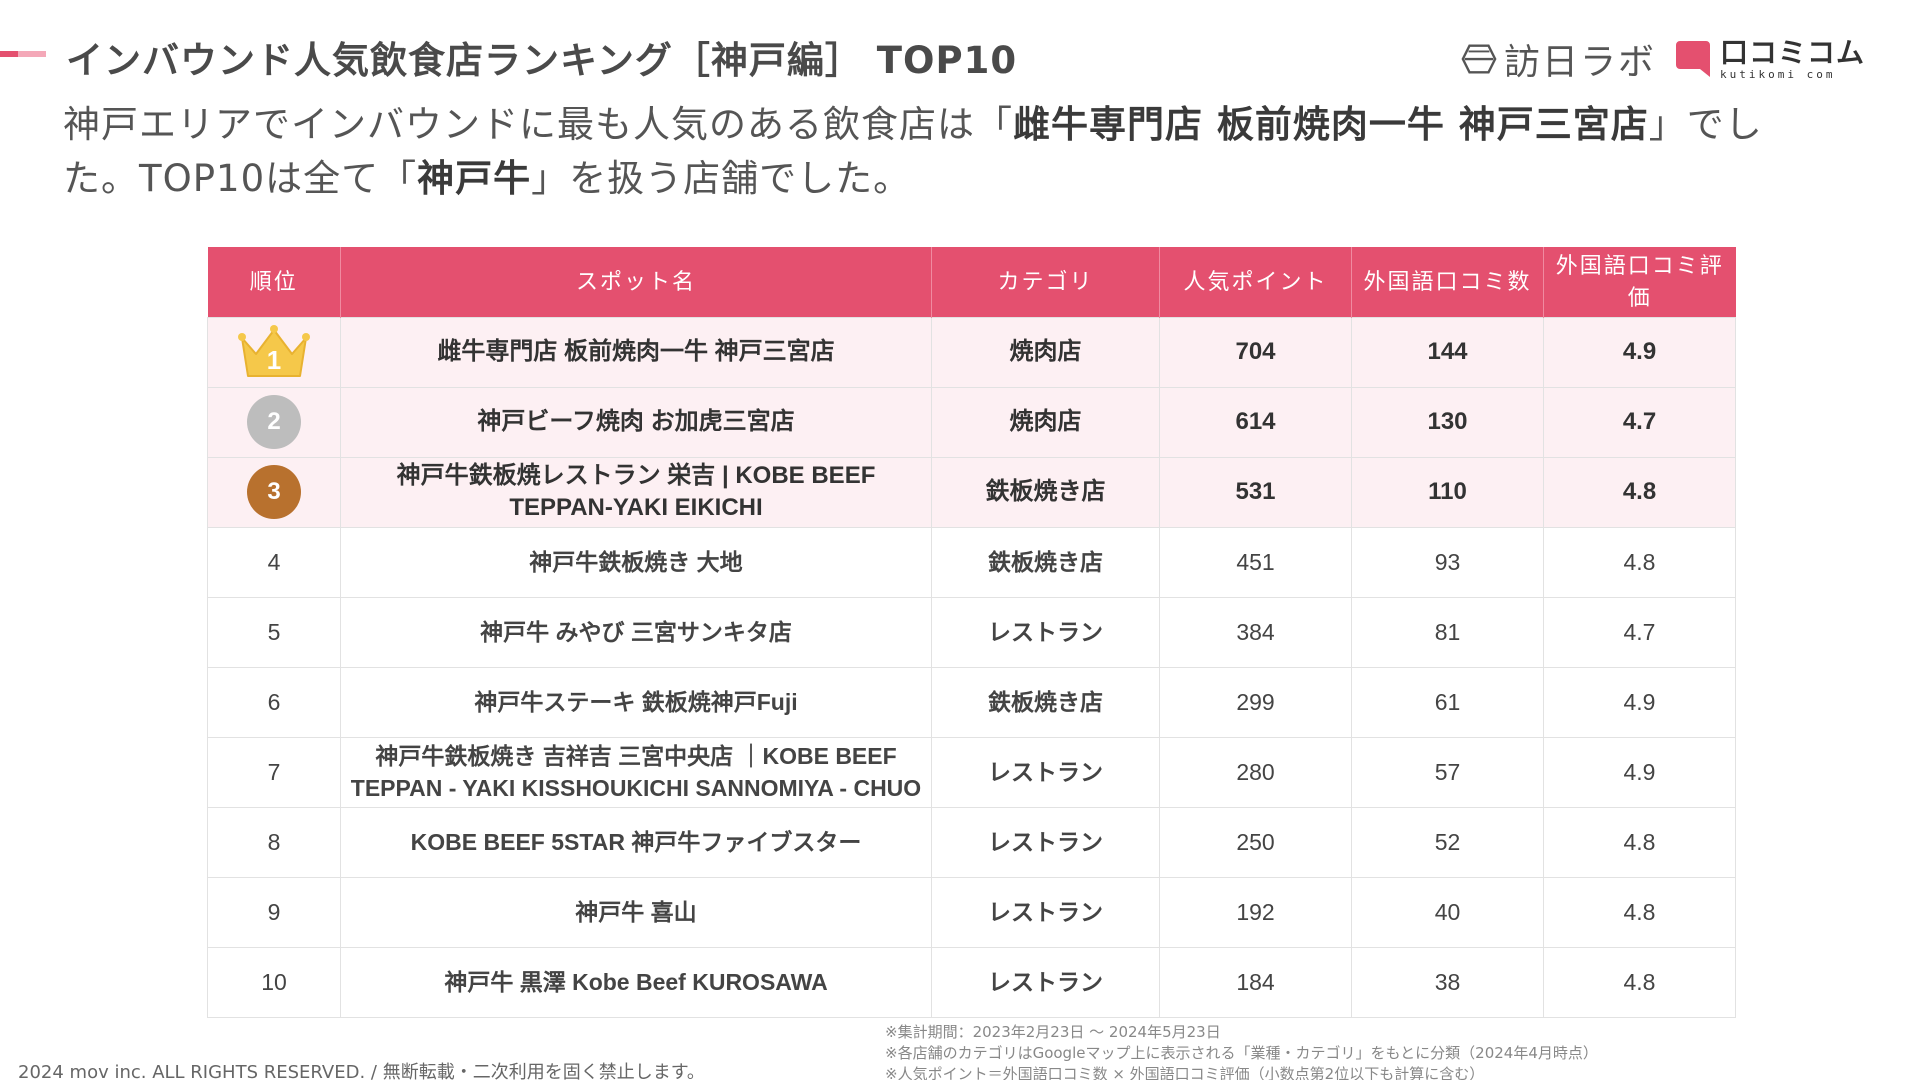  Describe the element at coordinates (1255, 352) in the screenshot. I see `points-cell: 704` at that location.